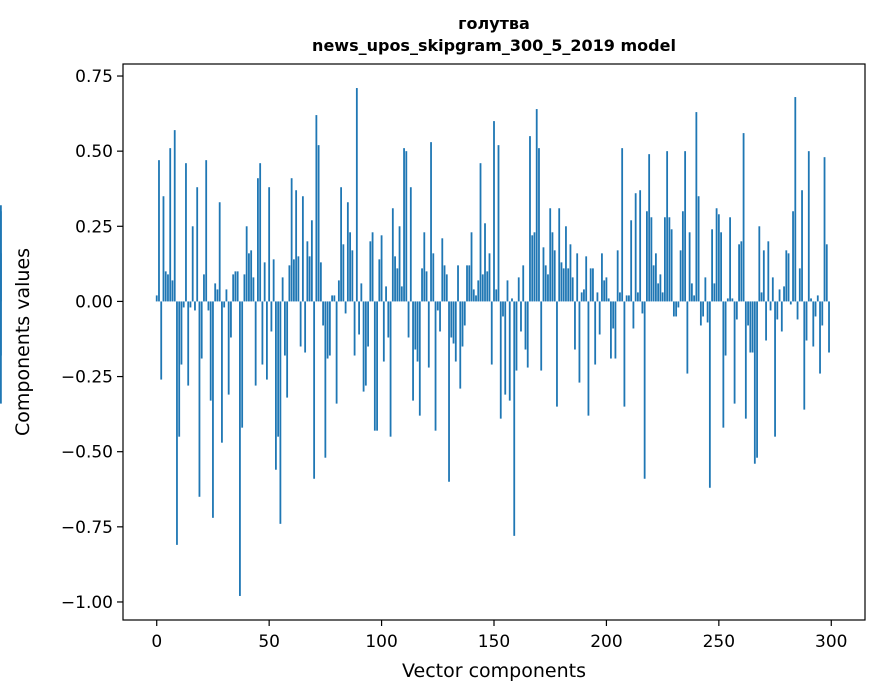 This screenshot has height=696, width=880. What do you see at coordinates (831, 642) in the screenshot?
I see `x-tick-label: 300` at bounding box center [831, 642].